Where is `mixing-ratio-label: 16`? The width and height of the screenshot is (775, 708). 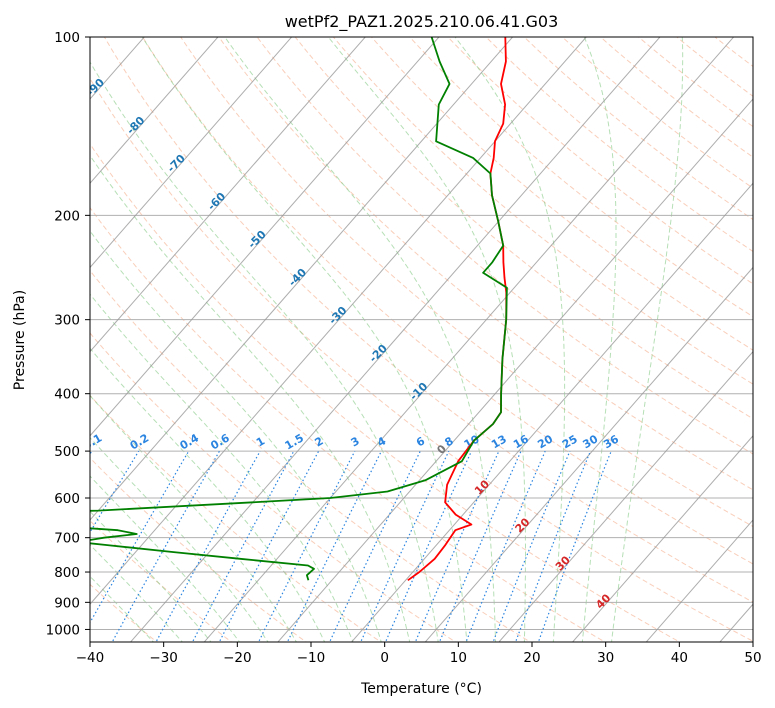 mixing-ratio-label: 16 is located at coordinates (521, 441).